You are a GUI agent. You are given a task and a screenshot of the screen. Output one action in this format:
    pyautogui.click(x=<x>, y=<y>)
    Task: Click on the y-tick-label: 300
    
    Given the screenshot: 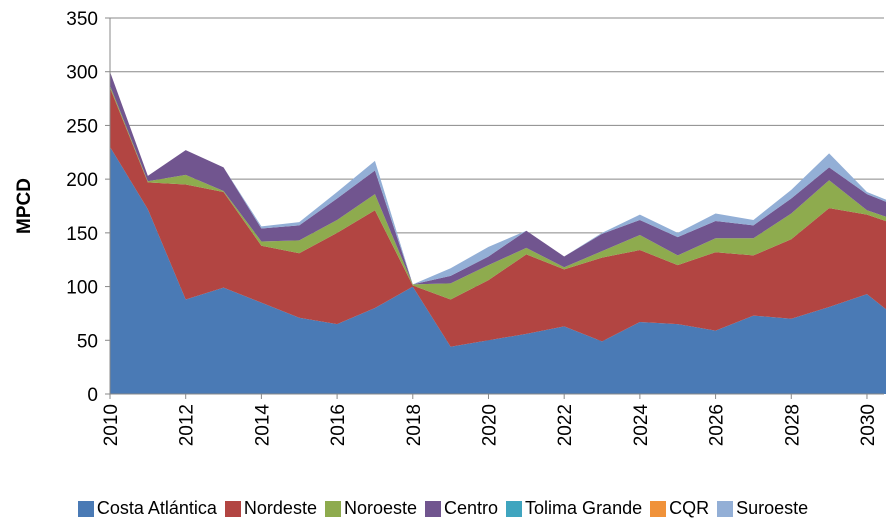 What is the action you would take?
    pyautogui.click(x=82, y=73)
    